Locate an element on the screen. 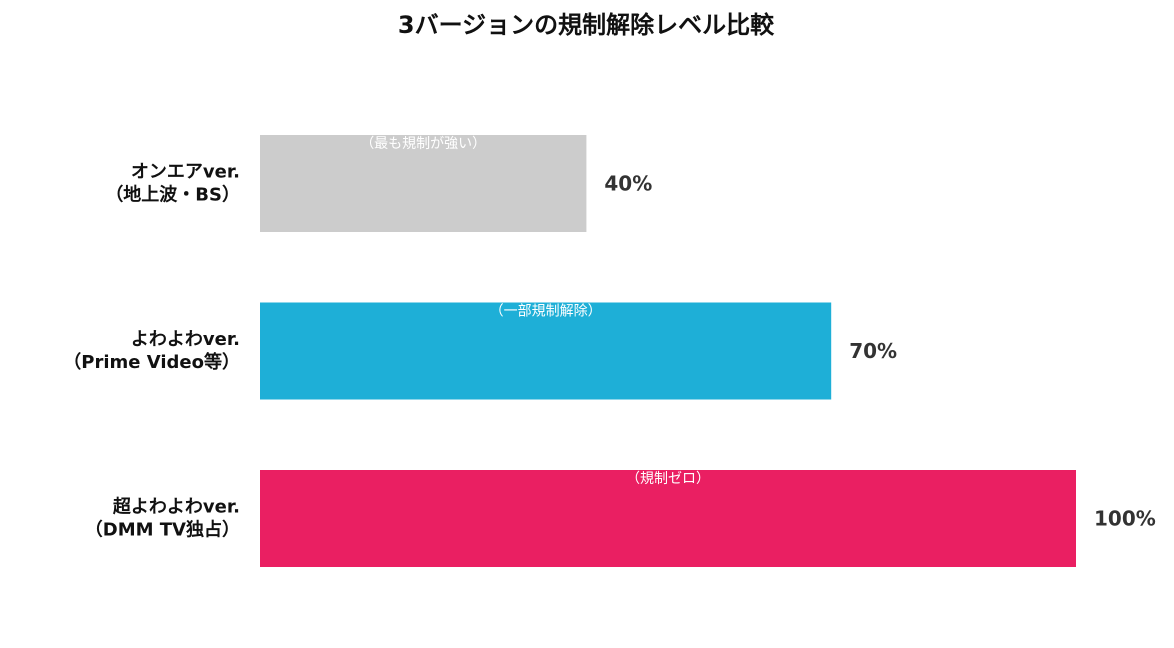 Image resolution: width=1174 pixels, height=648 pixels. bar-annotation-1: （最も規制が強い） is located at coordinates (423, 144).